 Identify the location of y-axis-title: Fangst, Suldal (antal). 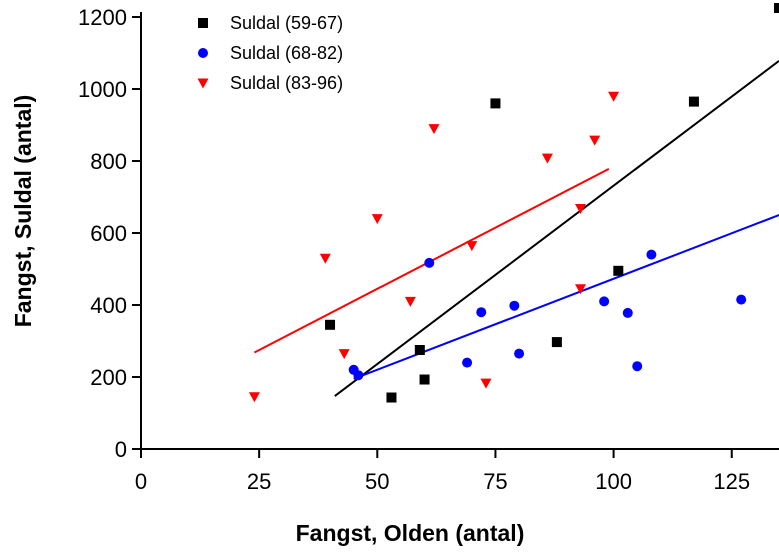
(23, 211).